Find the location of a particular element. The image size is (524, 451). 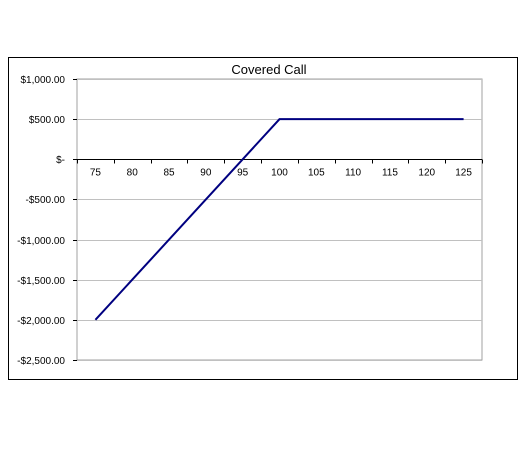

y-tick-label: $500.00 is located at coordinates (47, 120).